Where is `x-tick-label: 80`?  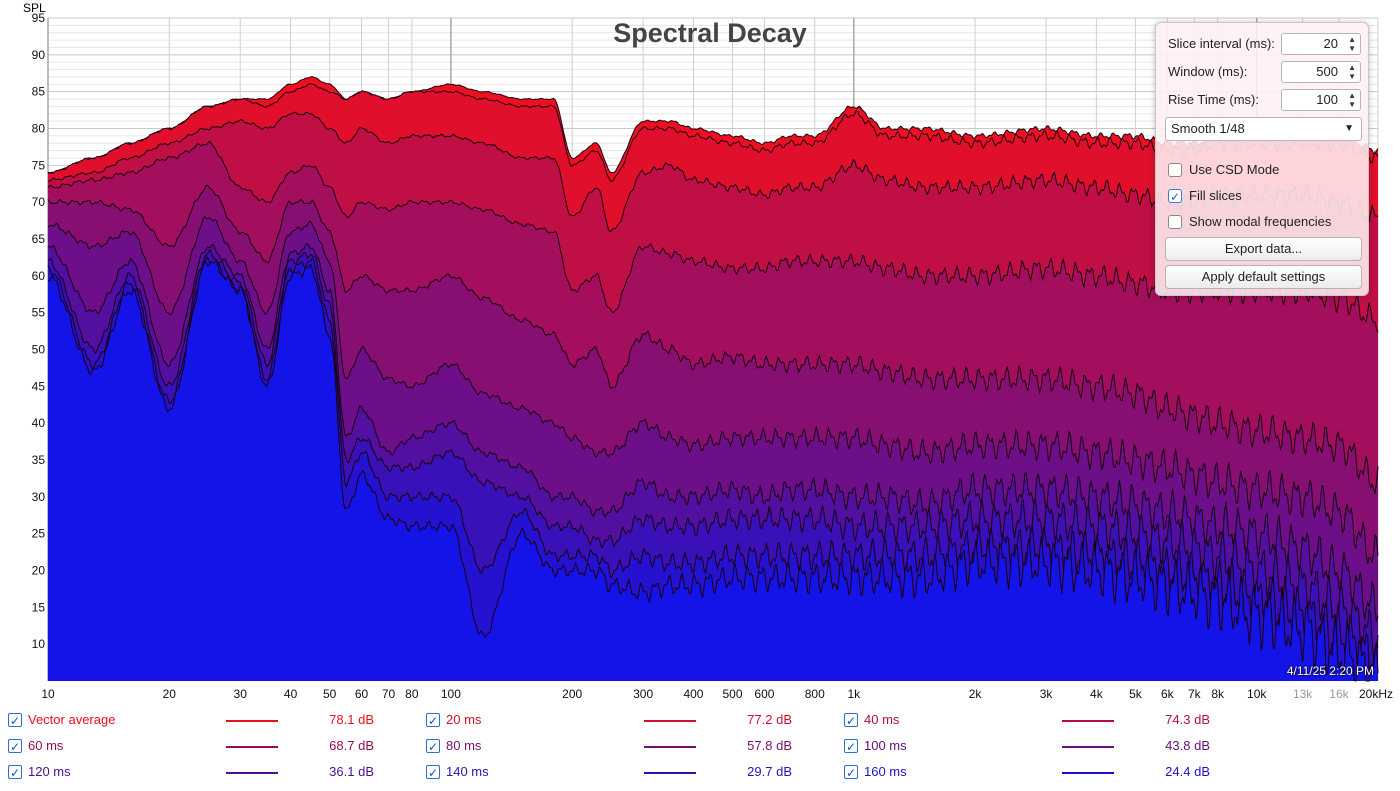 x-tick-label: 80 is located at coordinates (412, 694).